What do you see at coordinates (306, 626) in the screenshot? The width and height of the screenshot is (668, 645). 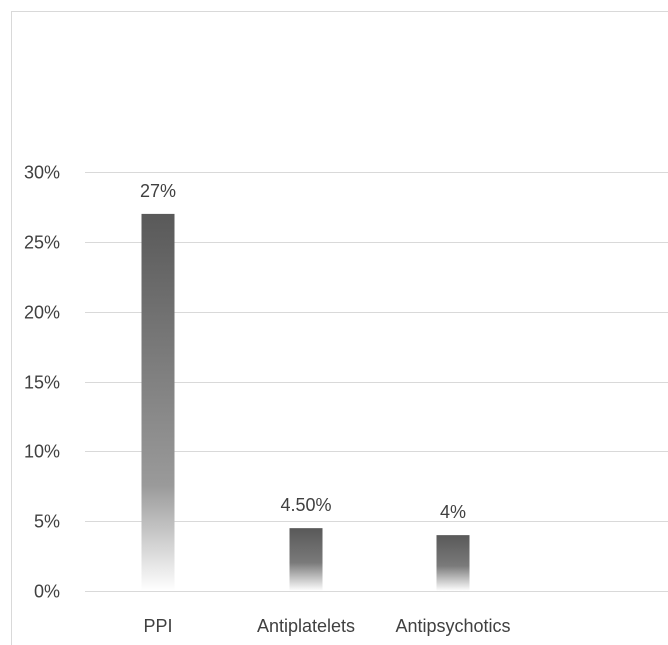 I see `category-label-antiplatelets: Antiplatelets` at bounding box center [306, 626].